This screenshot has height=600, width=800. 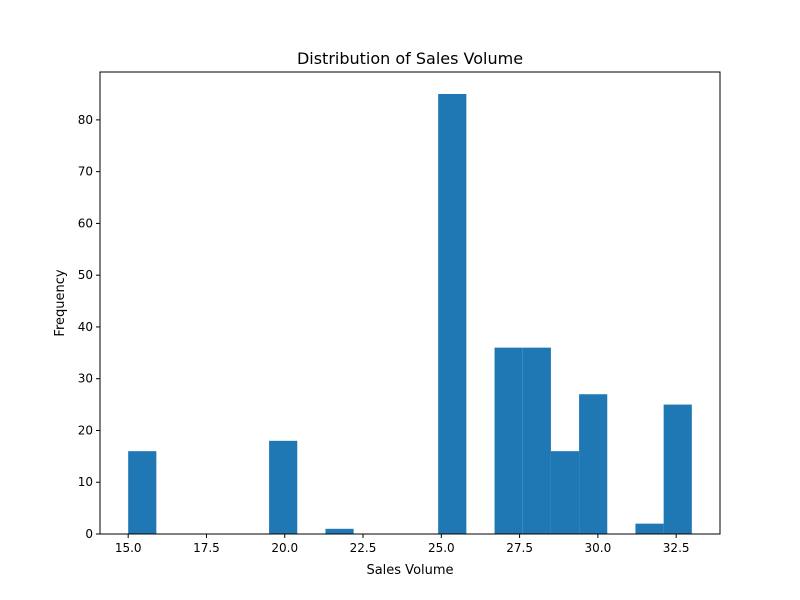 What do you see at coordinates (85, 172) in the screenshot?
I see `y-tick-label: 70` at bounding box center [85, 172].